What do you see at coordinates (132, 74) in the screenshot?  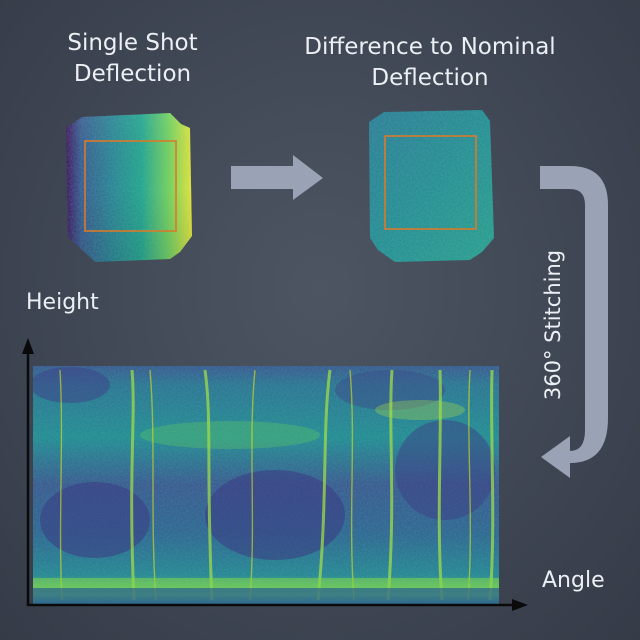 I see `single-shot-title-line2: Deflection` at bounding box center [132, 74].